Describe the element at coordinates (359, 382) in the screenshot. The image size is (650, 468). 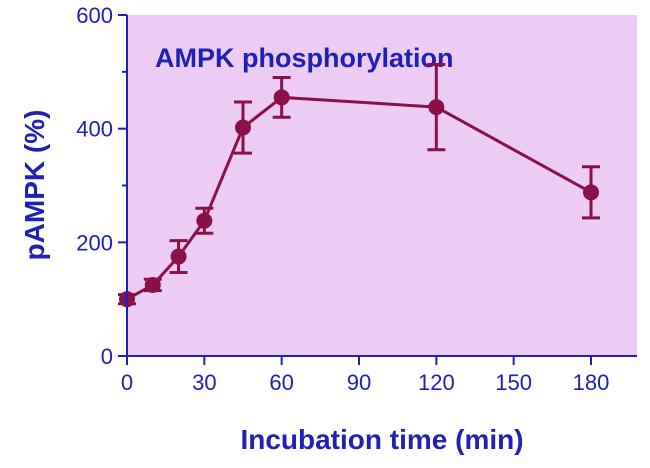
I see `x-tick-label: 90` at that location.